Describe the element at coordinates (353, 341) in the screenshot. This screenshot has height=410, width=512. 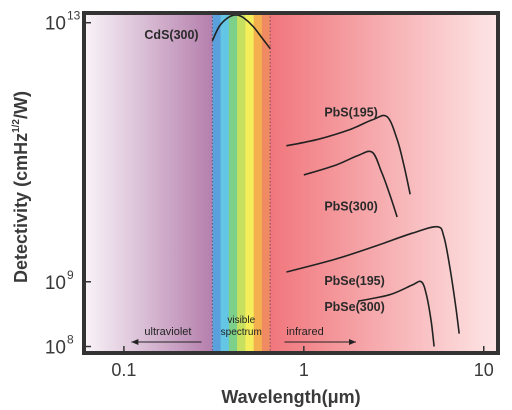
I see `infrared-arrowhead` at that location.